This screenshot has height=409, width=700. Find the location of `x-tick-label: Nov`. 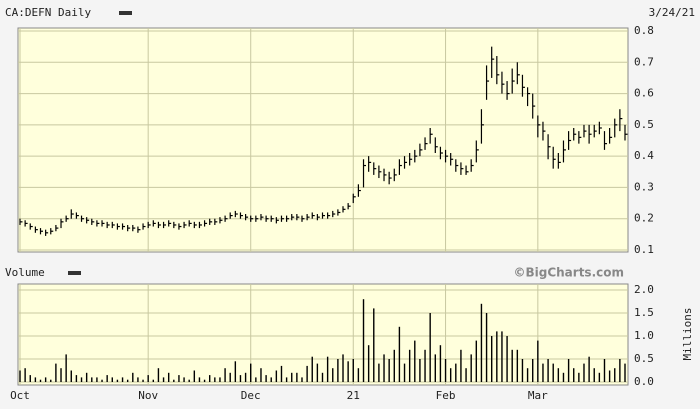

x-tick-label: Nov is located at coordinates (148, 395).